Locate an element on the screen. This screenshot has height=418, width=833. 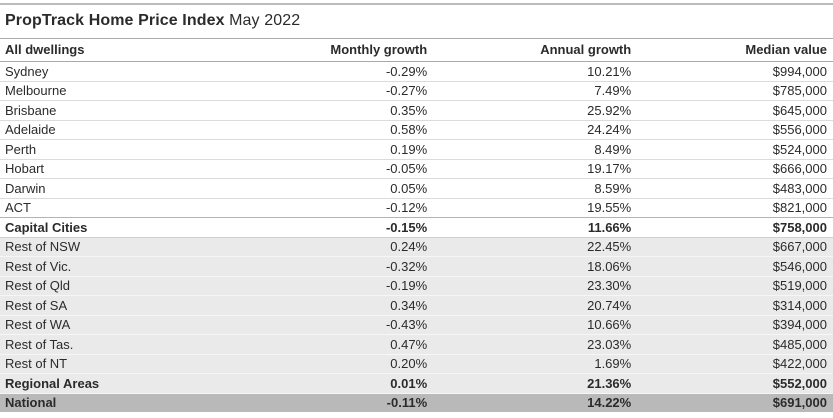
table-row: National -0.11% 14.22% $691,000 is located at coordinates (416, 402).